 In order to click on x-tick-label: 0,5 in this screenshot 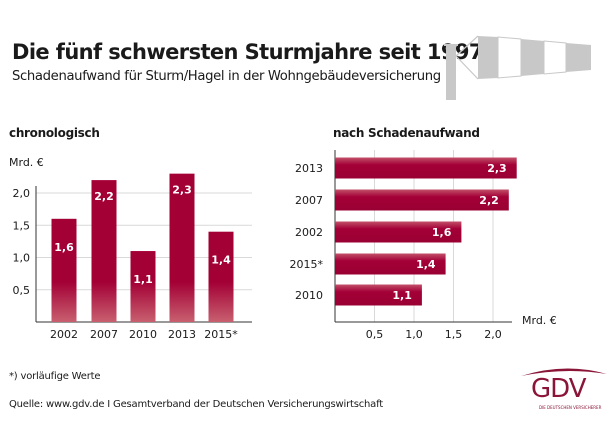, I will do `click(375, 334)`.